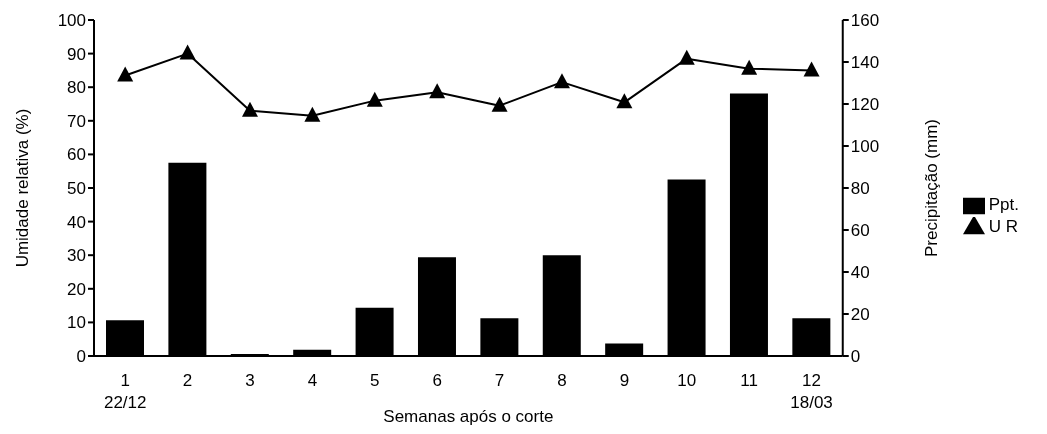  I want to click on x-tick-label: 8, so click(562, 380).